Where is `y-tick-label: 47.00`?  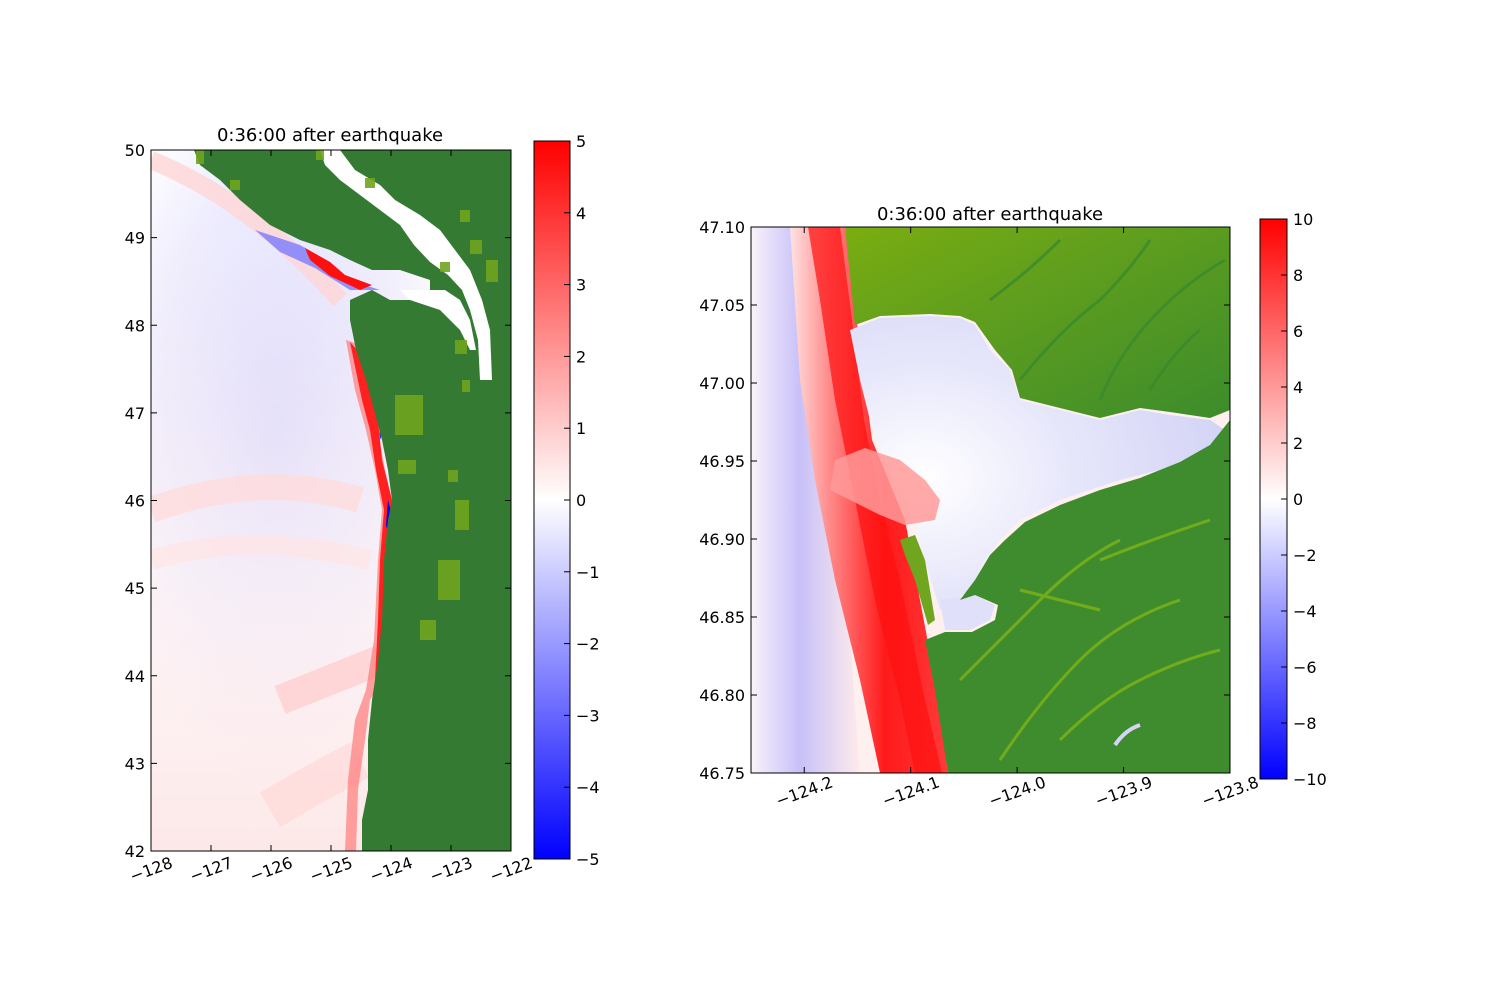
y-tick-label: 47.00 is located at coordinates (722, 383).